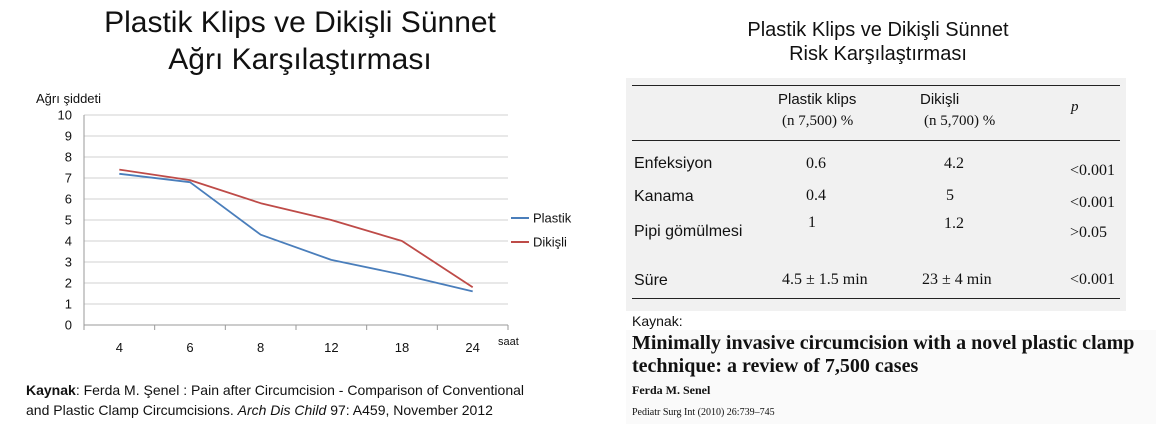 The image size is (1156, 429). Describe the element at coordinates (1089, 232) in the screenshot. I see `cell-buried-penis-p: >0.05` at that location.